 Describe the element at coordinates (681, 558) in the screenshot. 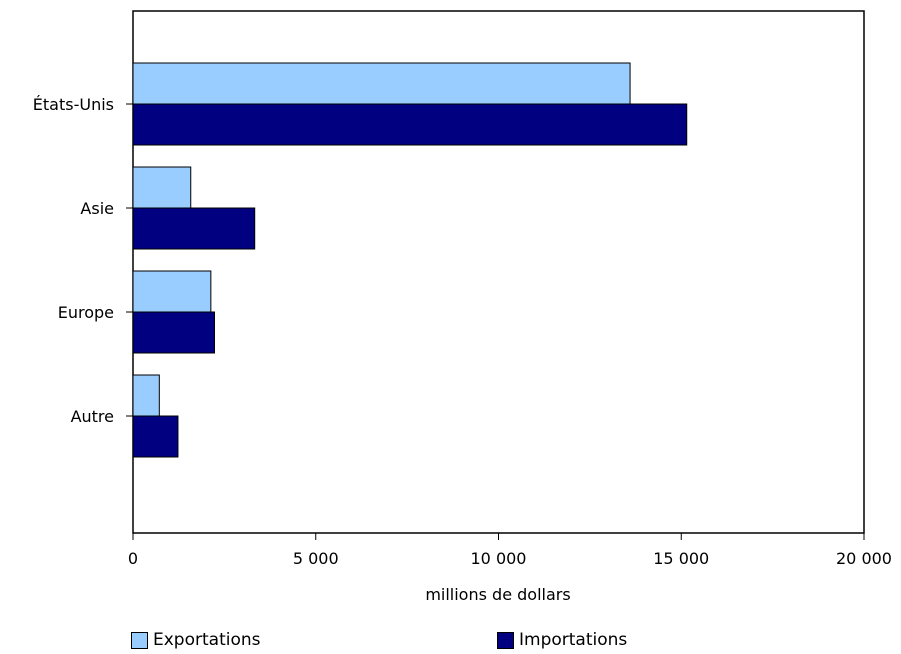

I see `x-tick-label: 15 000` at that location.